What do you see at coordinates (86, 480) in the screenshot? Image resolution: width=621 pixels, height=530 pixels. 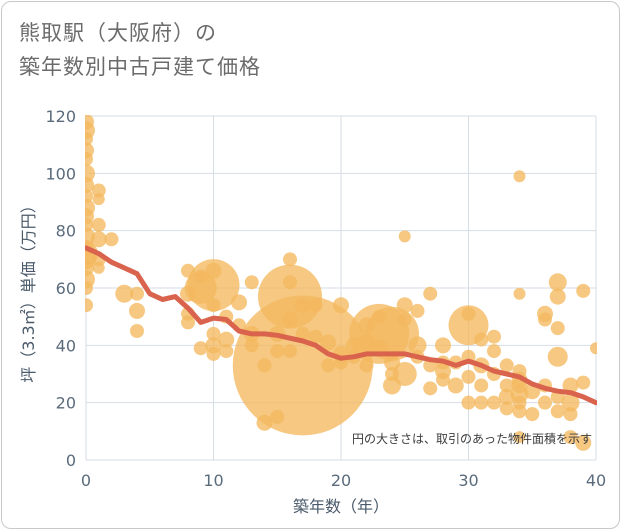 I see `x-tick-label-0: 0` at bounding box center [86, 480].